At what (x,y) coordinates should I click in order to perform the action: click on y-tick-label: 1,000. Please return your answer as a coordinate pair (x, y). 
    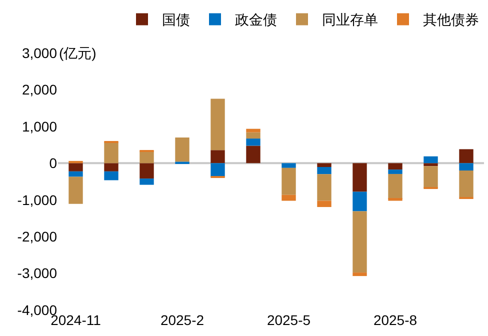
    Looking at the image, I should click on (40, 126).